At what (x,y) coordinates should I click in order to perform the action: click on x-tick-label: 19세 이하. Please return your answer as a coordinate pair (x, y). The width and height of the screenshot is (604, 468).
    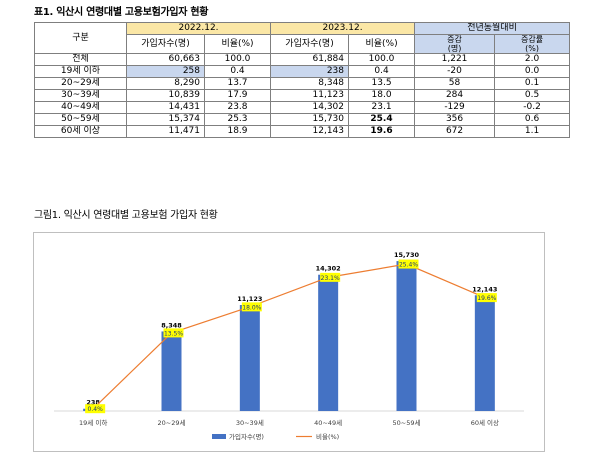
    Looking at the image, I should click on (93, 422).